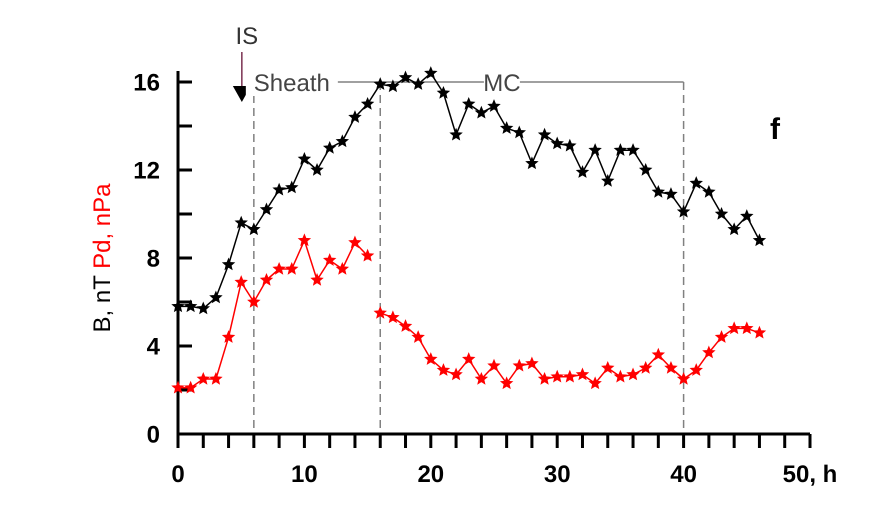 This screenshot has height=521, width=884. What do you see at coordinates (153, 346) in the screenshot?
I see `y-tick-label: 4` at bounding box center [153, 346].